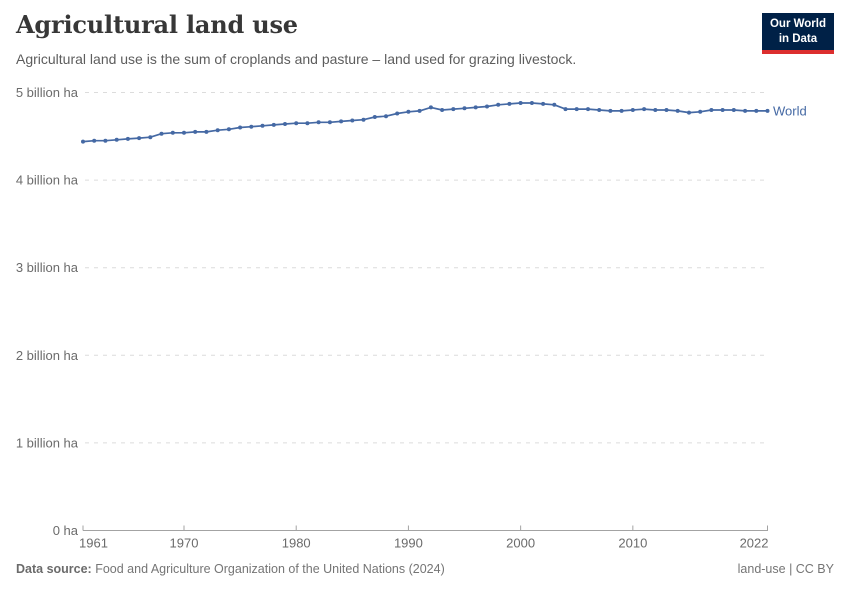  I want to click on series-line-world, so click(425, 122).